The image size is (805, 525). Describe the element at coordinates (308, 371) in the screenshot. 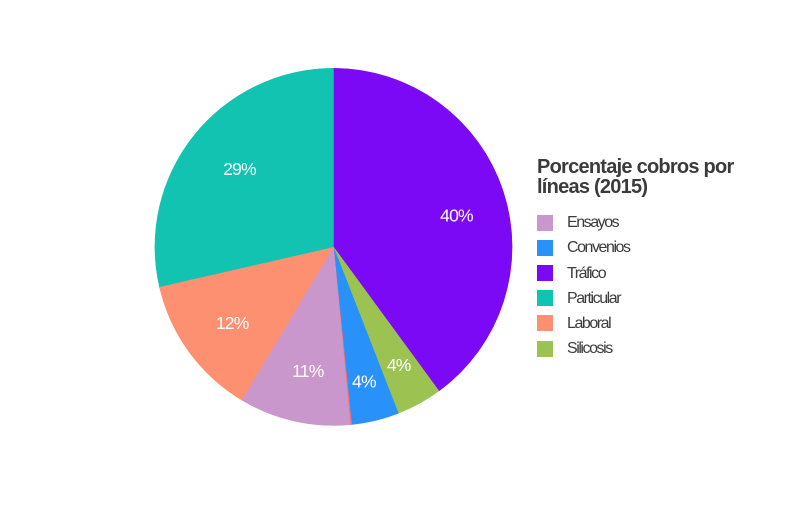

I see `svg-text: 11%` at that location.